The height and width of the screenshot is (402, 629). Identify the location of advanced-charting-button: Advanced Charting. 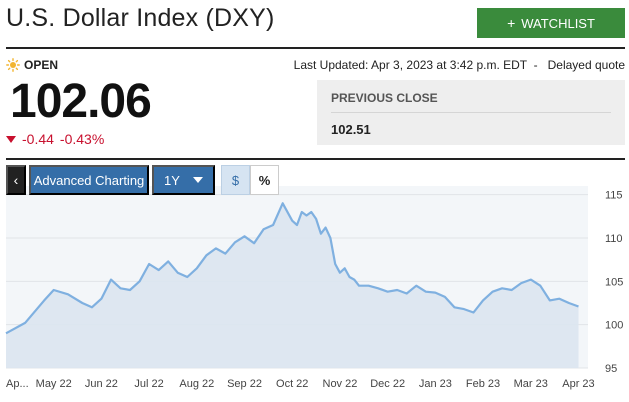
(89, 180).